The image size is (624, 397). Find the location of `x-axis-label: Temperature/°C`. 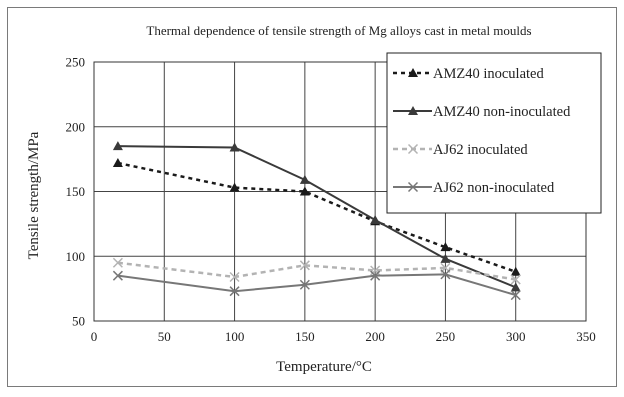

x-axis-label: Temperature/°C is located at coordinates (324, 367).